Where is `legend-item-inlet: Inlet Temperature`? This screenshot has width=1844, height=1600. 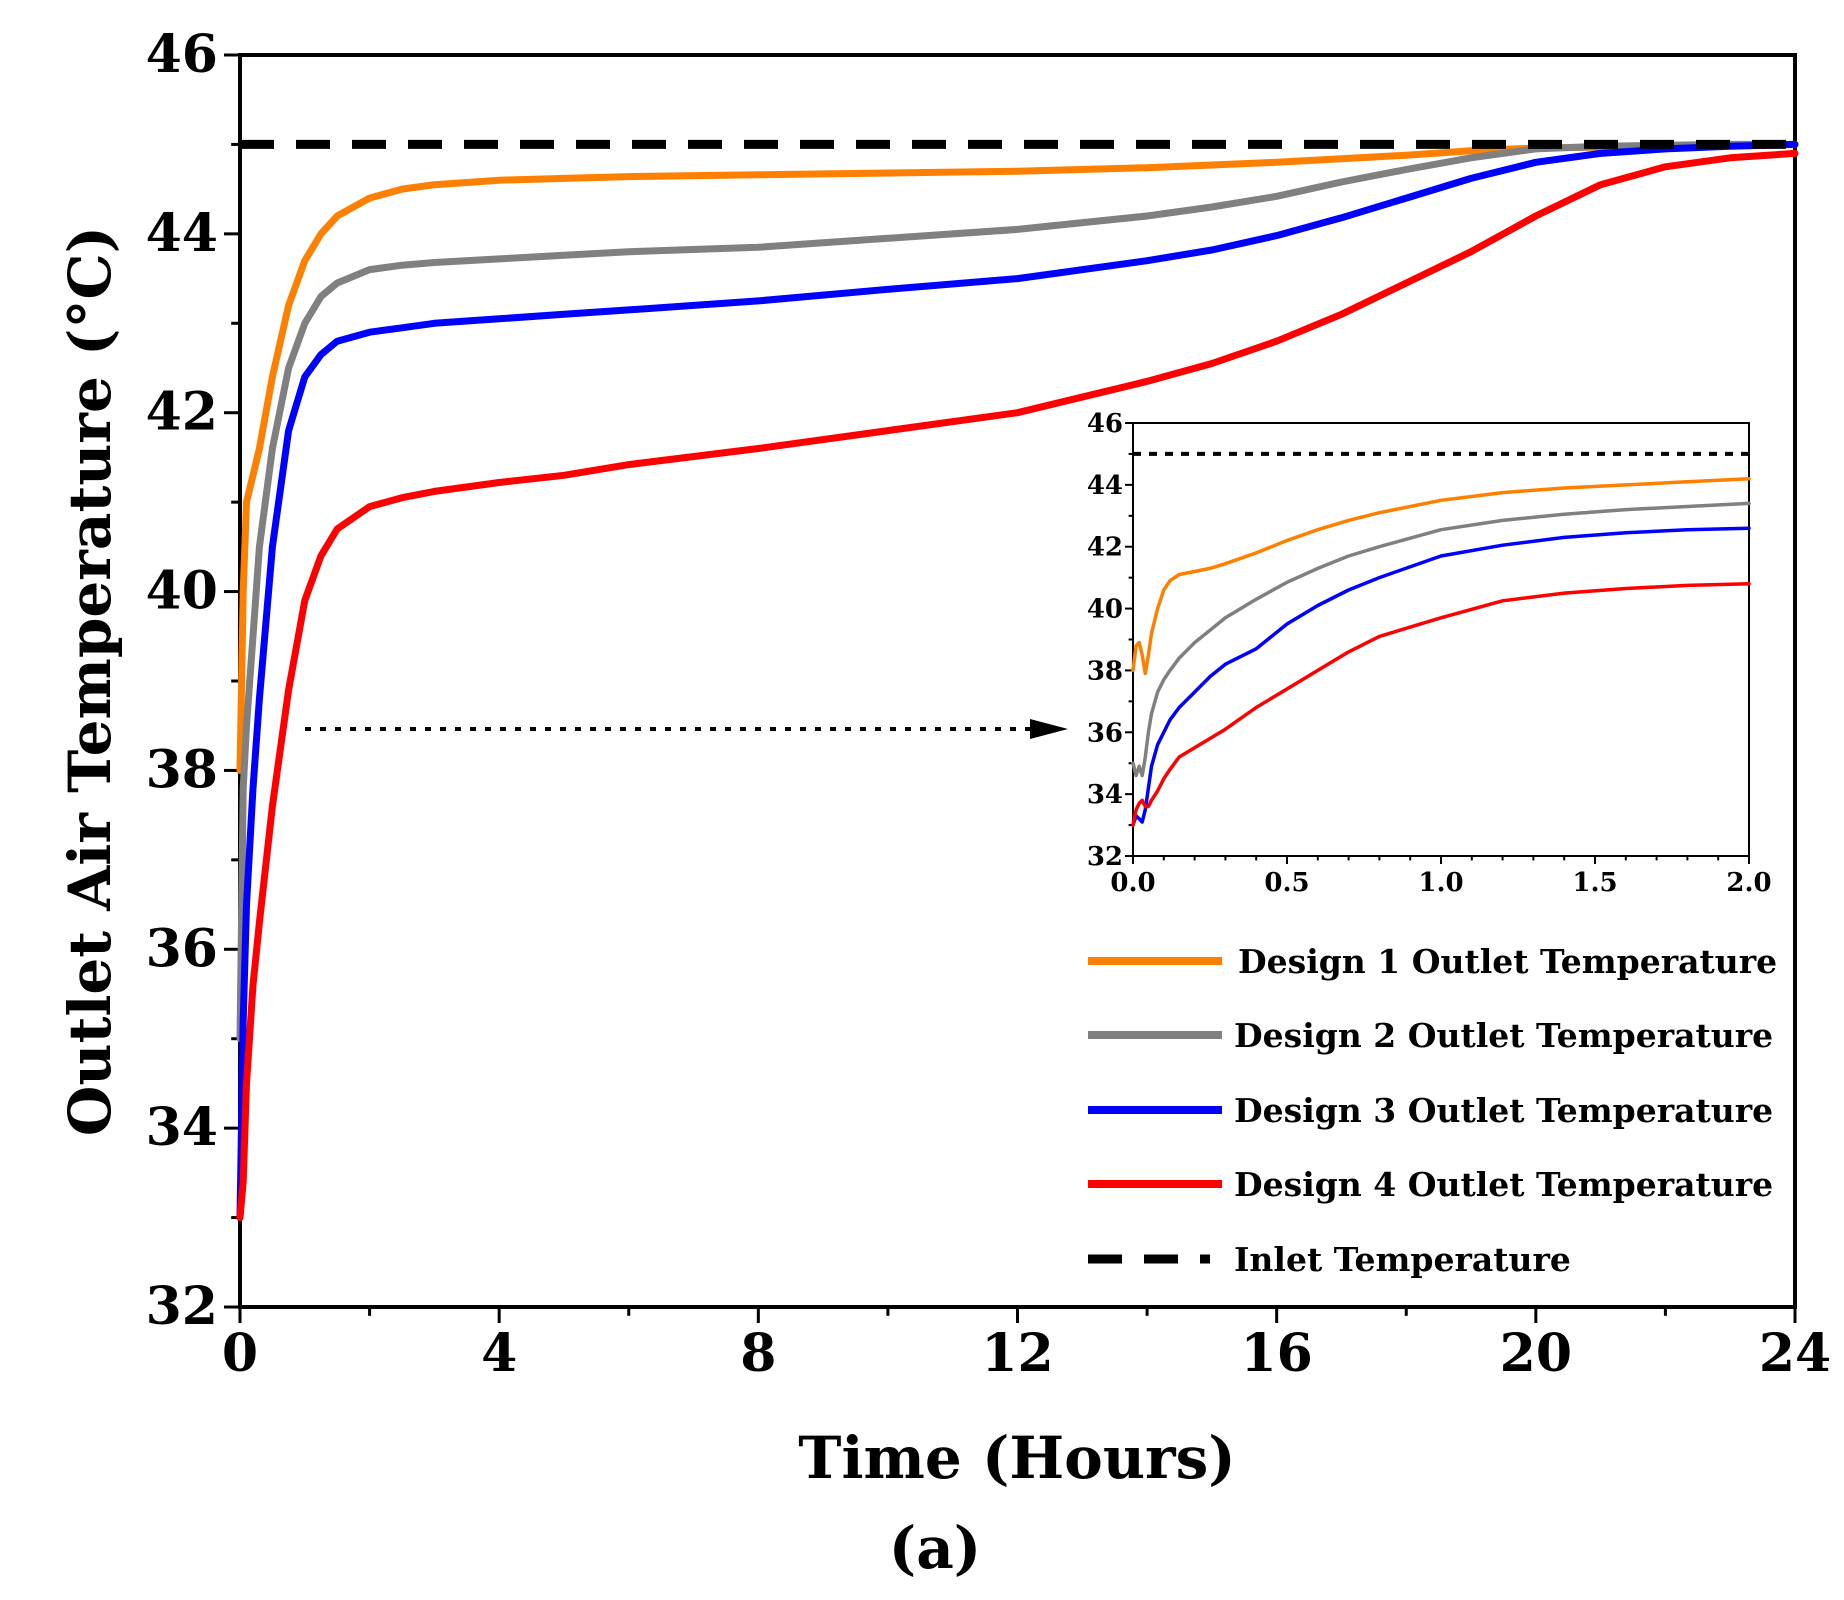 legend-item-inlet: Inlet Temperature is located at coordinates (1329, 1259).